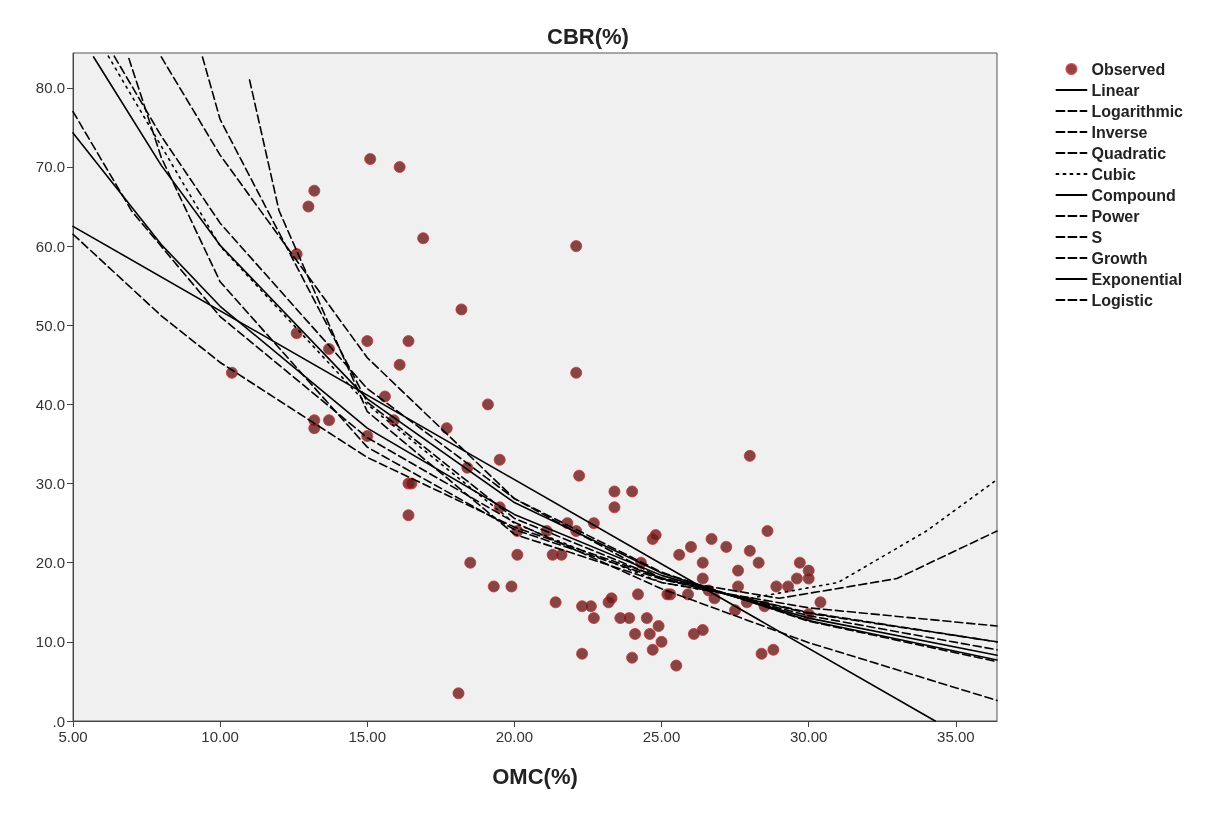 The width and height of the screenshot is (1206, 813). I want to click on y-tick-label: 20.0, so click(50, 563).